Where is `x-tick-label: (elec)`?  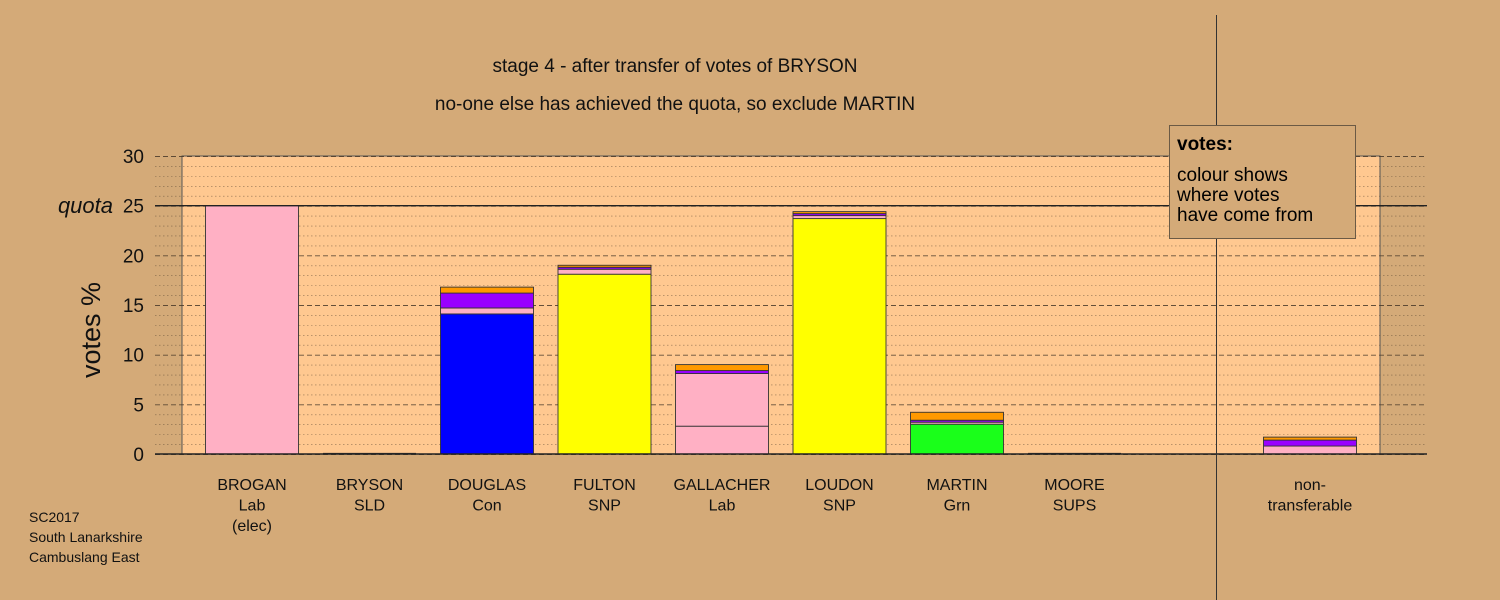
x-tick-label: (elec) is located at coordinates (252, 526).